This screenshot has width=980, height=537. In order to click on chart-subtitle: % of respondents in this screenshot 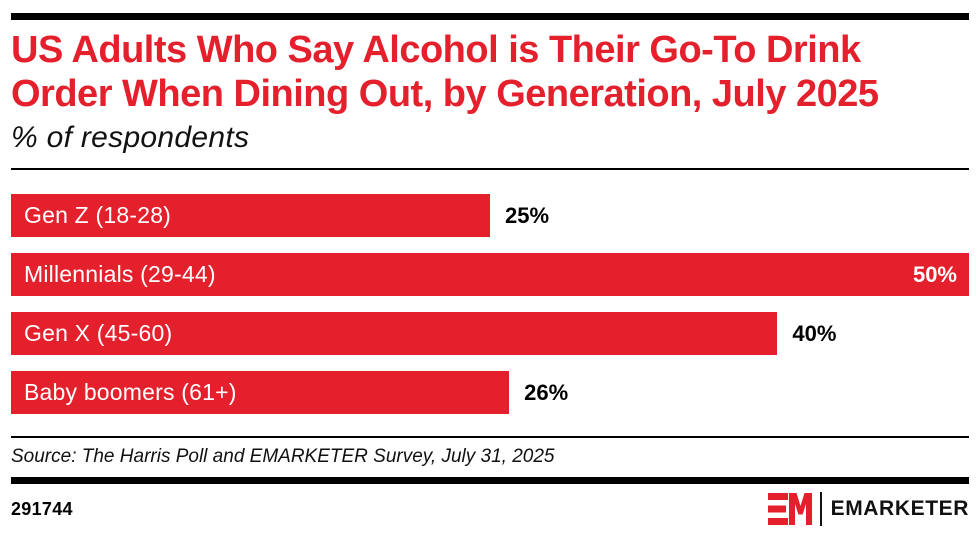, I will do `click(130, 137)`.